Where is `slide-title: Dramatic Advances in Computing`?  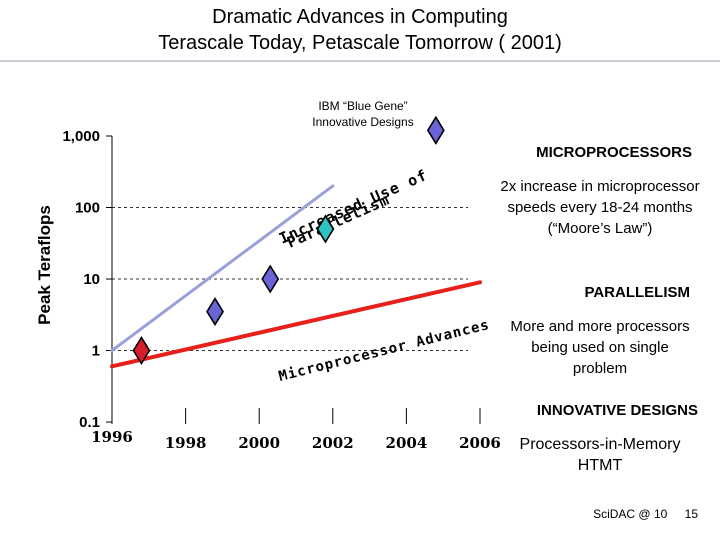
slide-title: Dramatic Advances in Computing is located at coordinates (360, 17).